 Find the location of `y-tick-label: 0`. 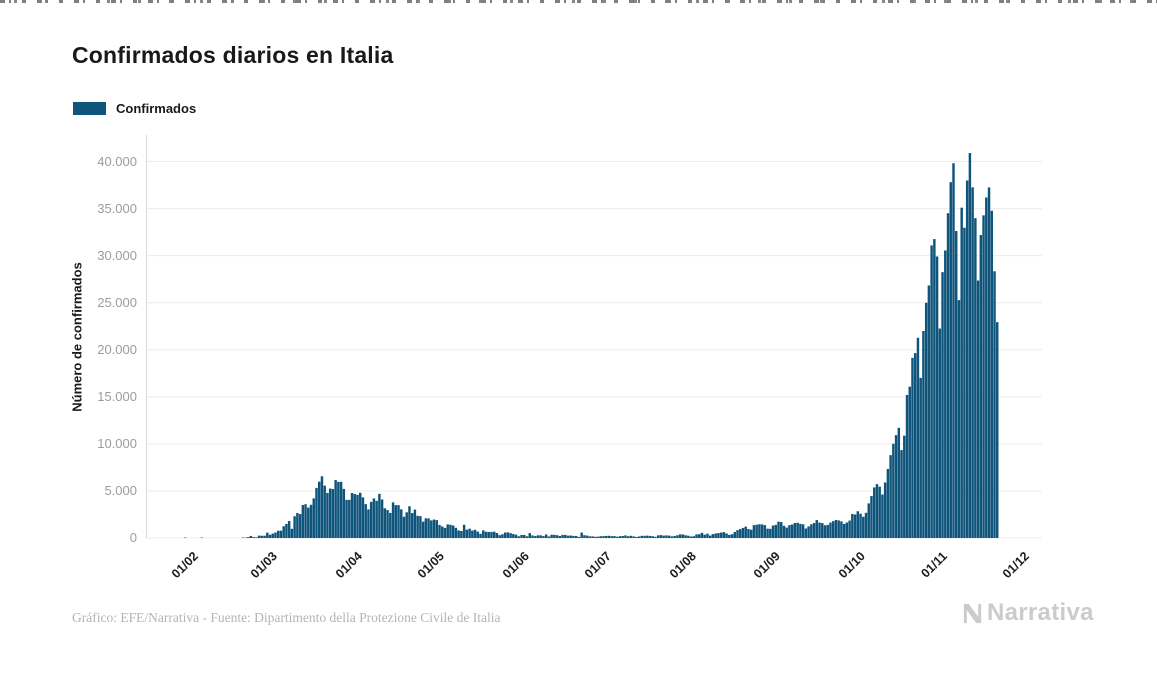

y-tick-label: 0 is located at coordinates (133, 537).